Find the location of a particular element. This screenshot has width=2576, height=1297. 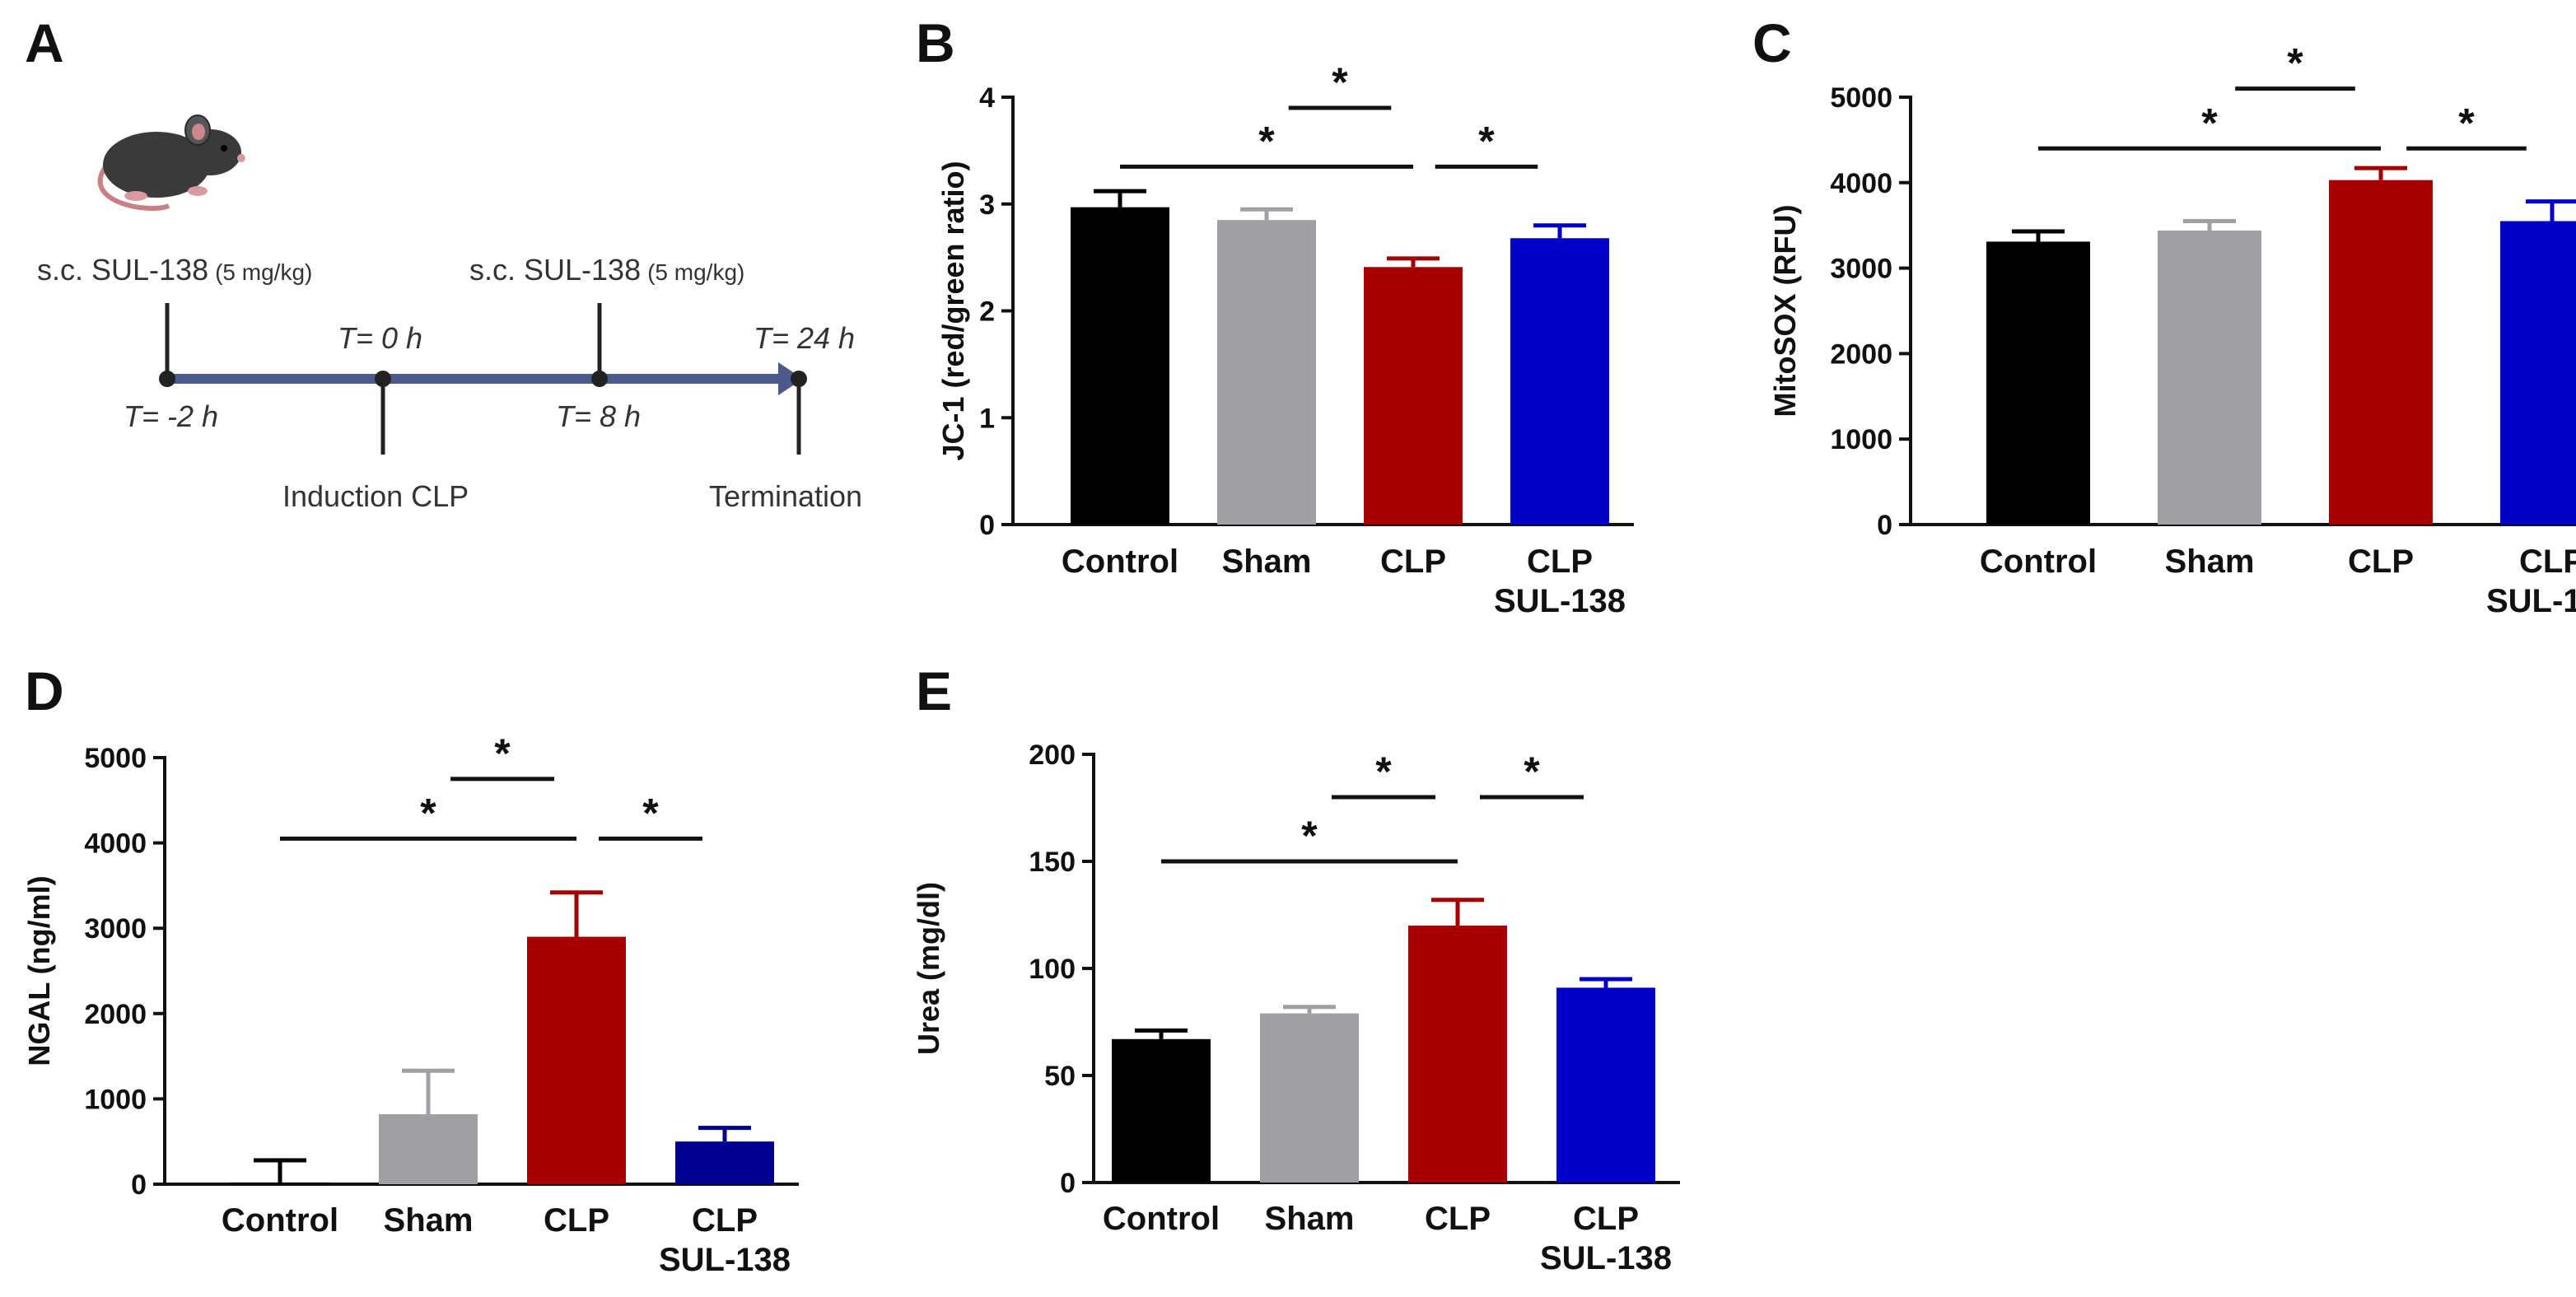

event-label-induction: Induction CLP is located at coordinates (375, 496).